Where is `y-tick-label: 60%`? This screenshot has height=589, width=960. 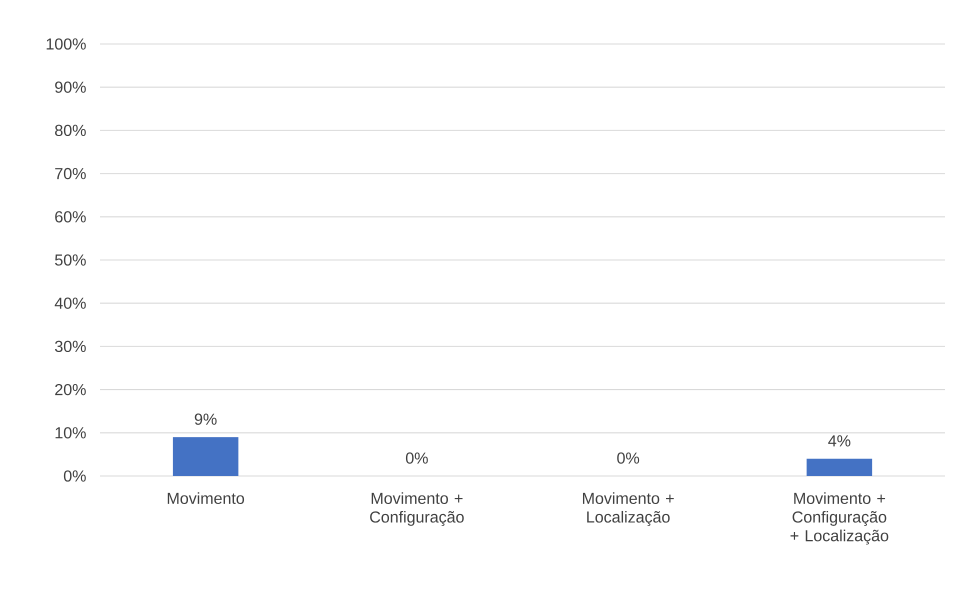
y-tick-label: 60% is located at coordinates (70, 216).